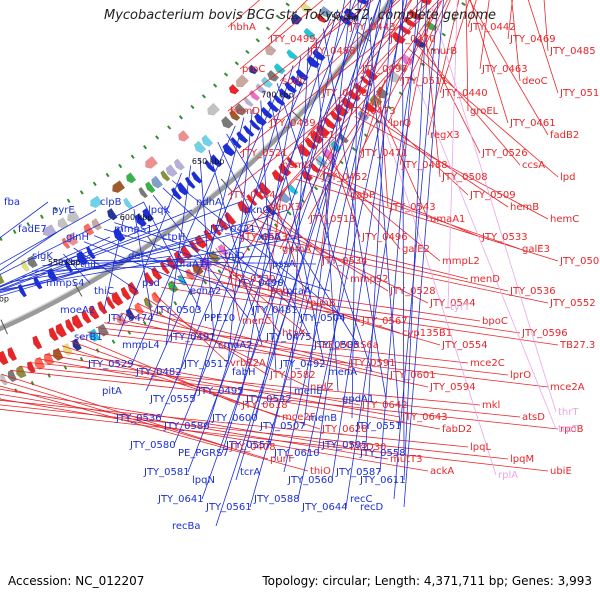 This screenshot has width=600, height=600. Describe the element at coordinates (412, 39) in the screenshot. I see `forward-gene-label: JTY_0470` at that location.